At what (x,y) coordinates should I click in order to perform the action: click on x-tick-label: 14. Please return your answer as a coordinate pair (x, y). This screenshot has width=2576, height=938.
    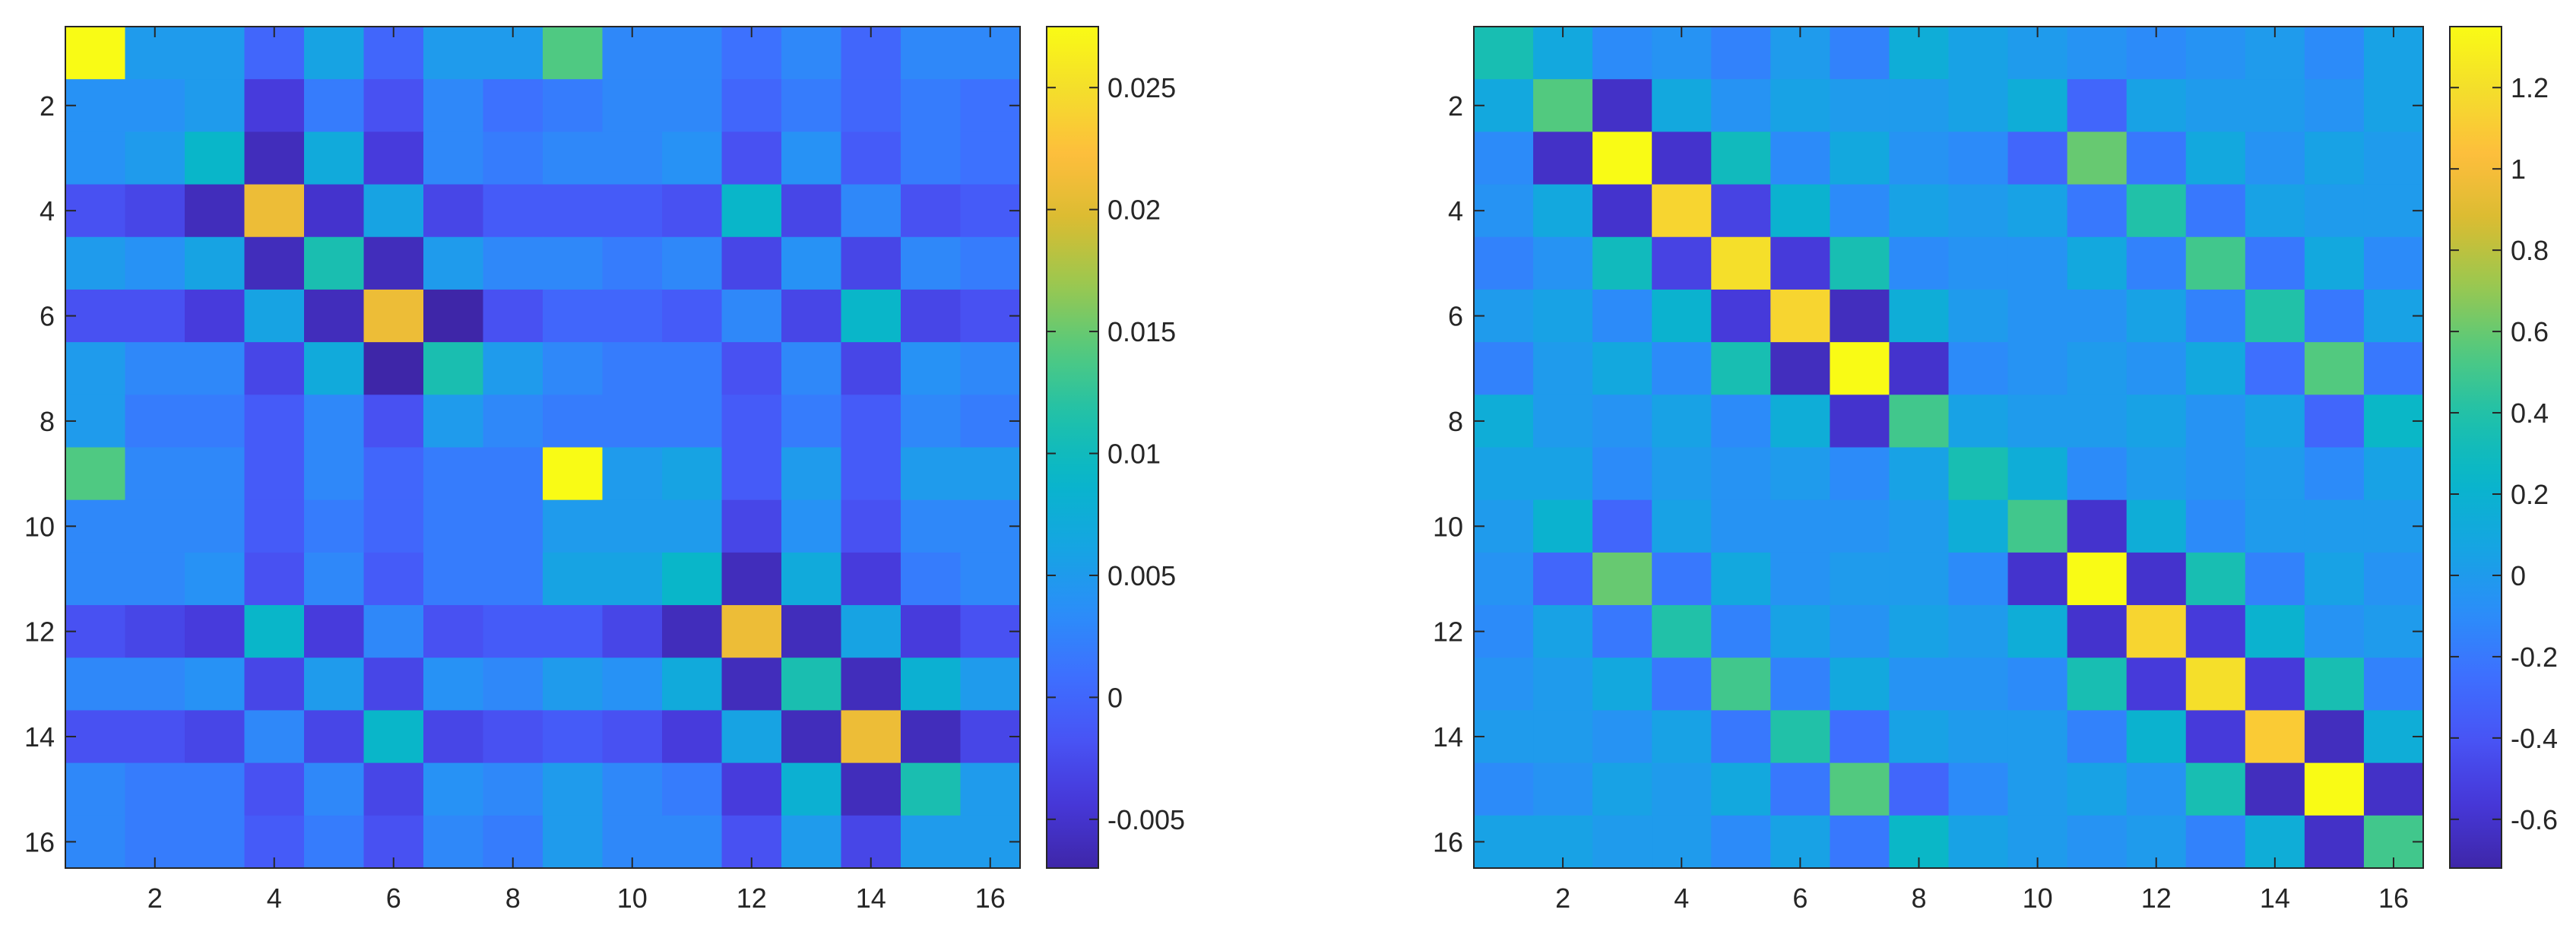
    Looking at the image, I should click on (2275, 898).